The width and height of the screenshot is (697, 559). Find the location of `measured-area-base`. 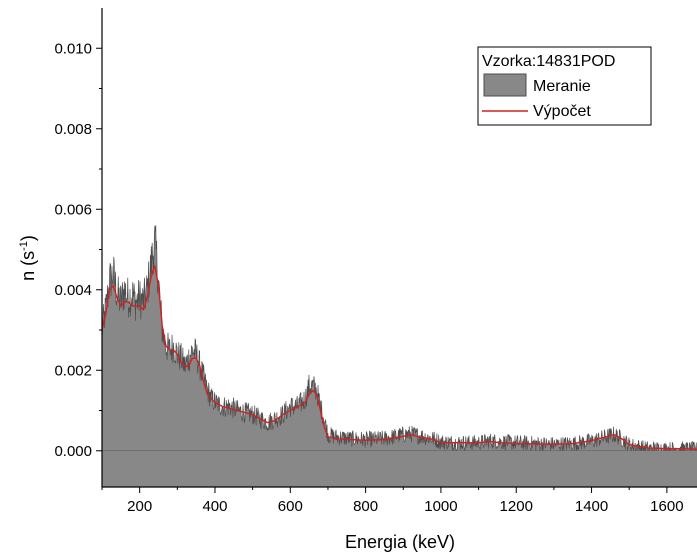

measured-area-base is located at coordinates (399, 468).